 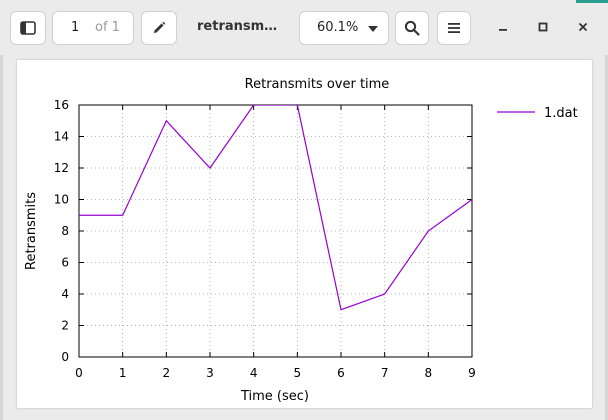 I want to click on y-axis-label: Retransmits, so click(x=31, y=231).